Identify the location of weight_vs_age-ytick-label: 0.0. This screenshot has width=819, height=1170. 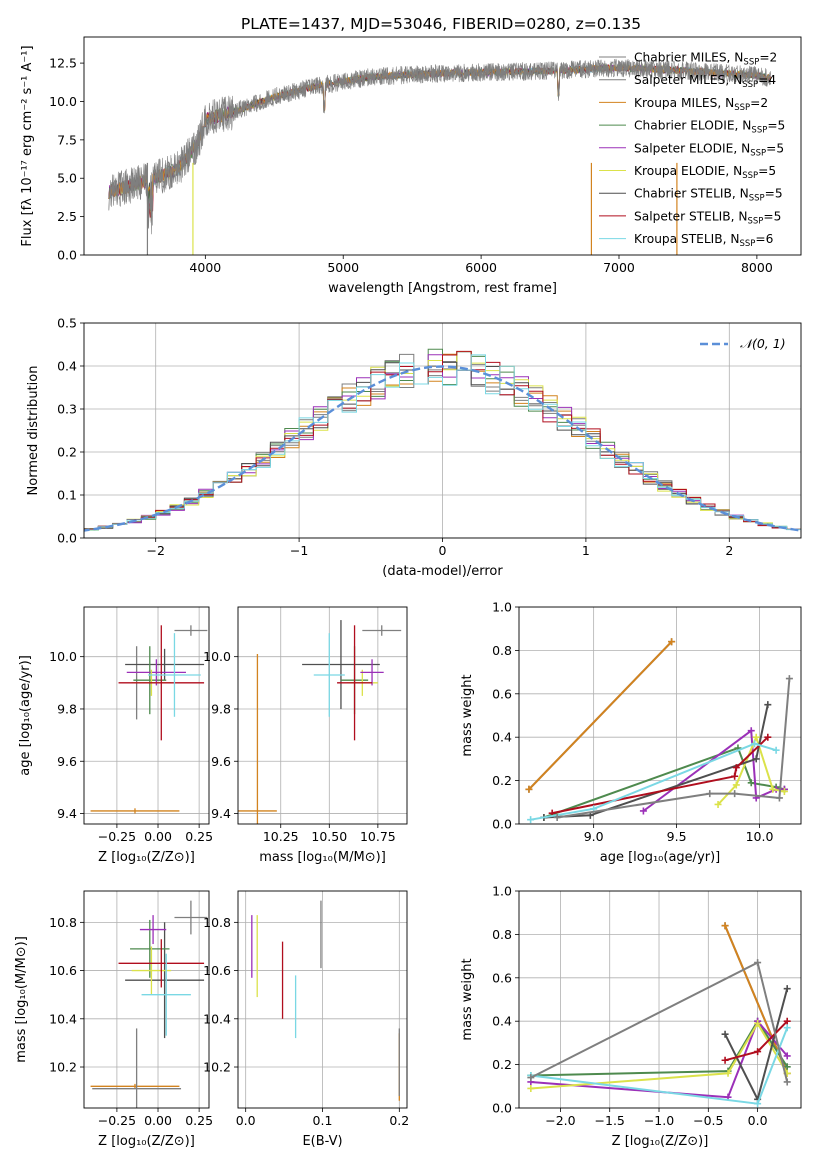
(502, 824).